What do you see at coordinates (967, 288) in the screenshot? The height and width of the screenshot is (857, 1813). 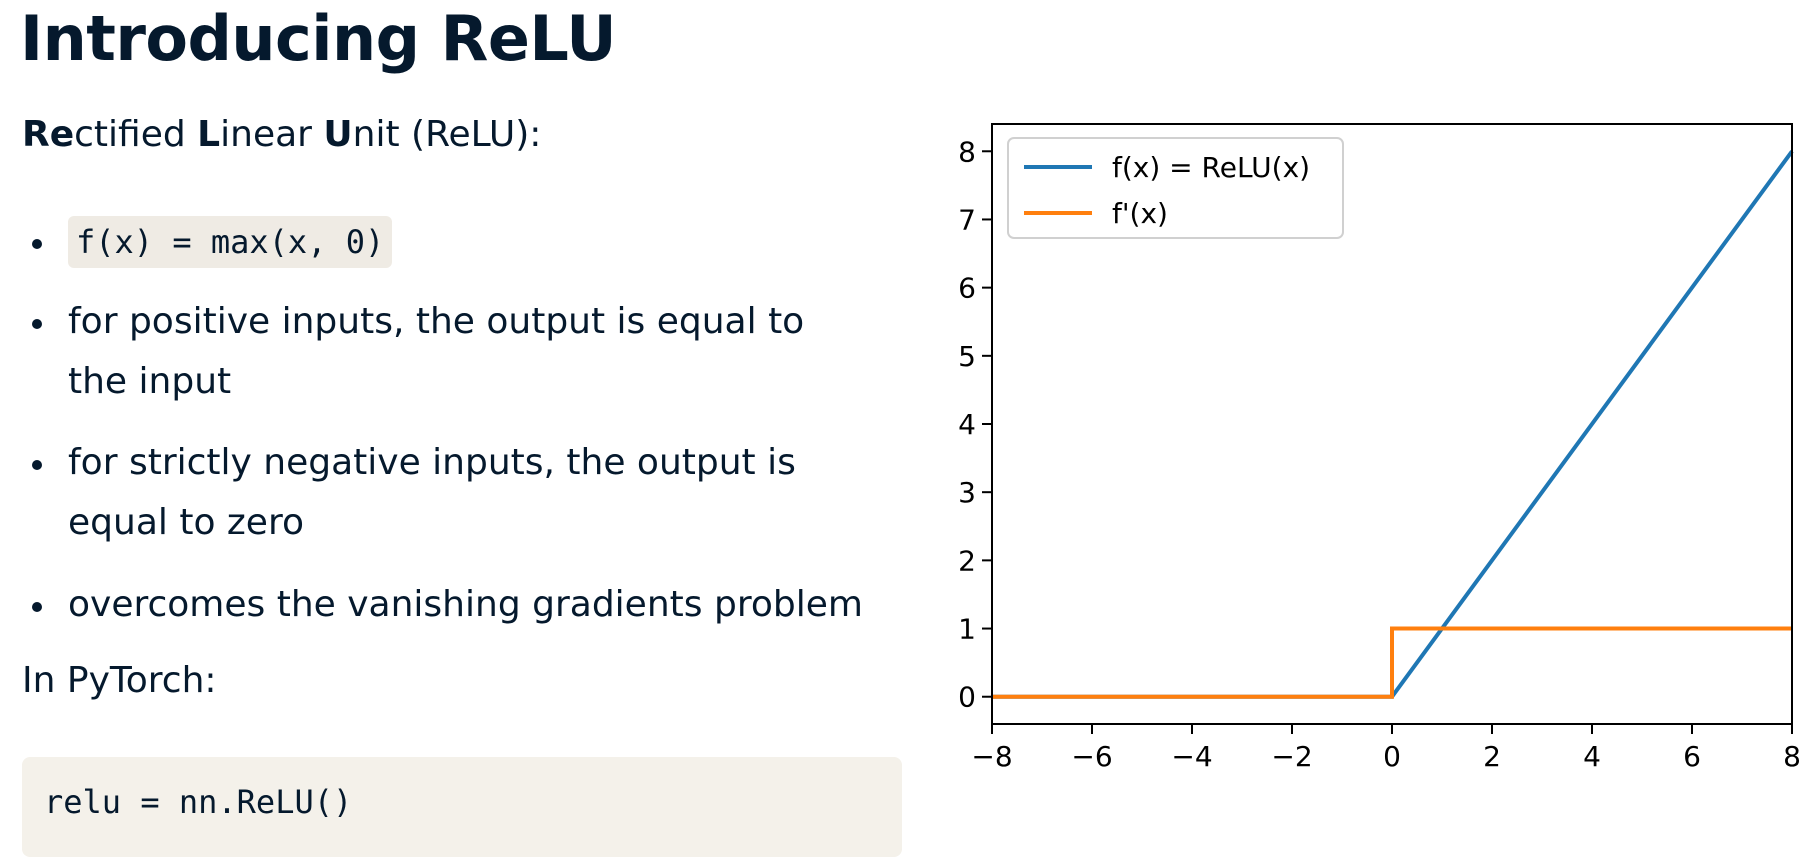 I see `y-tick-label: 6` at bounding box center [967, 288].